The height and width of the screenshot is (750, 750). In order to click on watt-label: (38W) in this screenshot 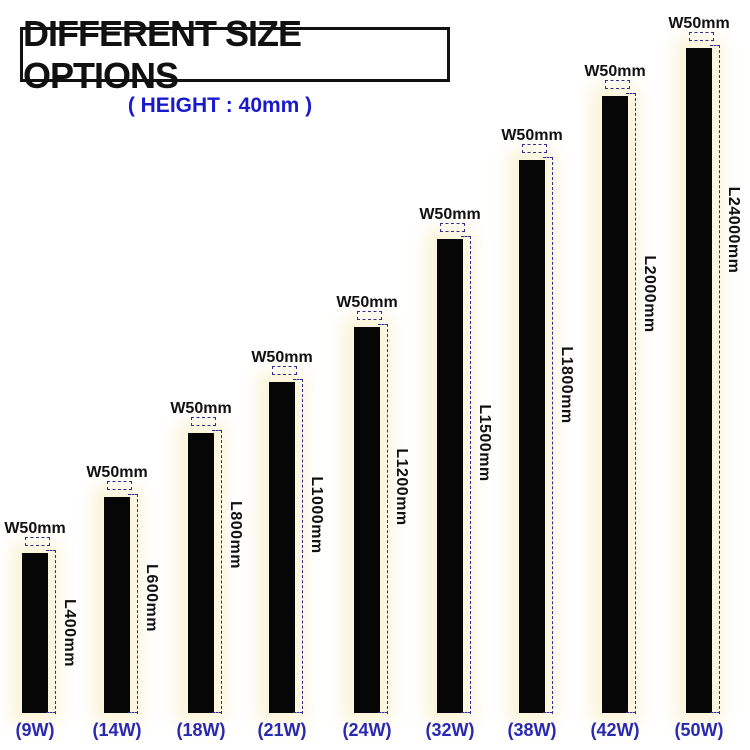, I will do `click(532, 730)`.